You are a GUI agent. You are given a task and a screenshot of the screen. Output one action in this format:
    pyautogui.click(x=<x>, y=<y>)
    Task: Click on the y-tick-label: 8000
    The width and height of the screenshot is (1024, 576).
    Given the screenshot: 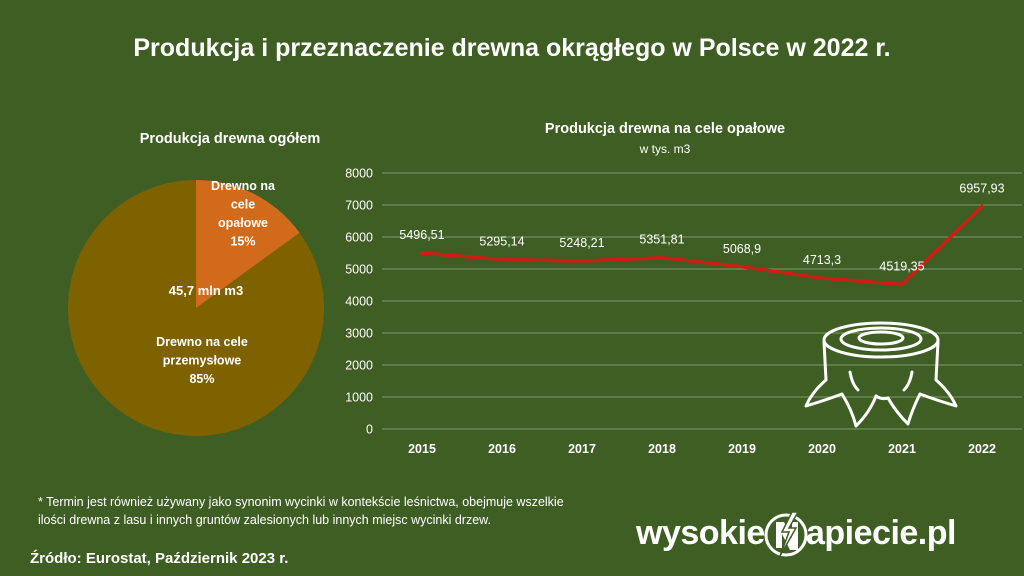 What is the action you would take?
    pyautogui.click(x=359, y=174)
    